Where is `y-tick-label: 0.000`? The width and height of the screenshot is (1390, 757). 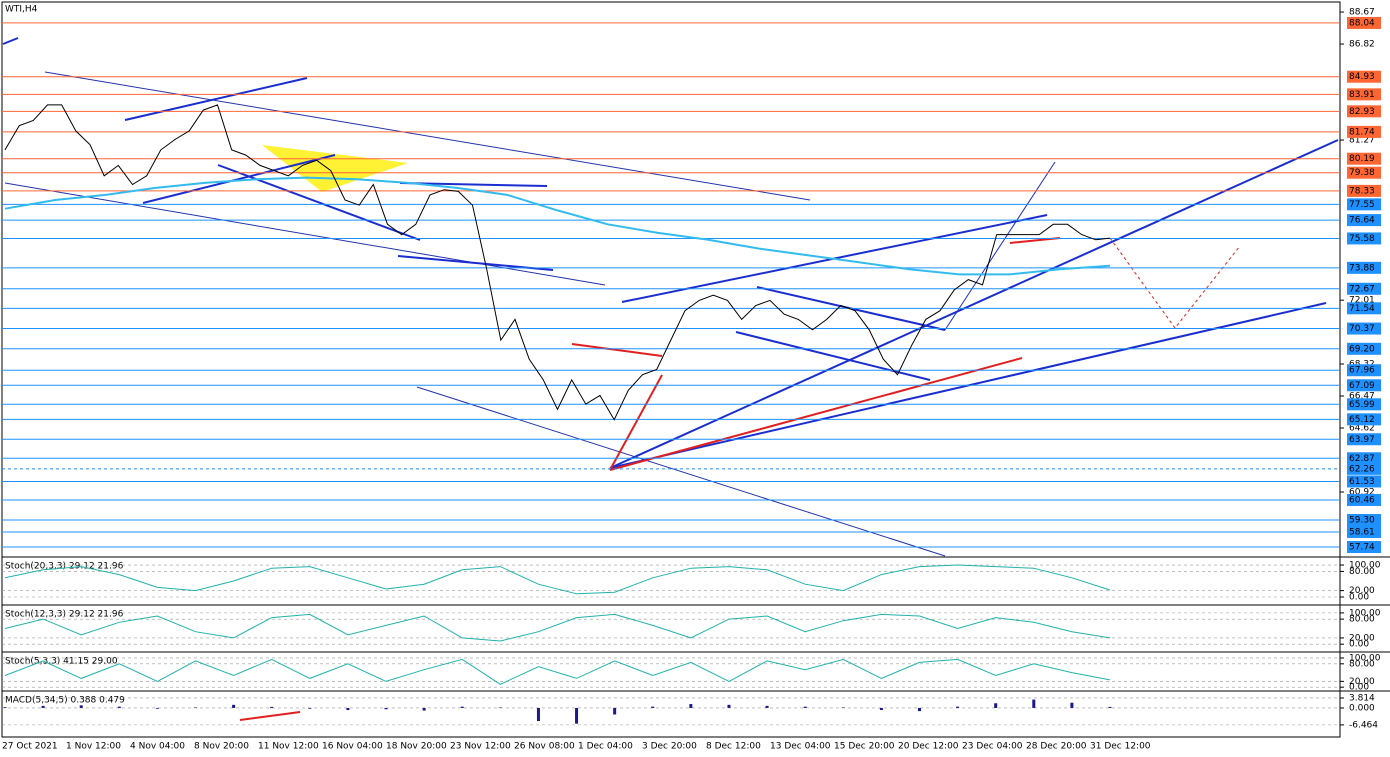
y-tick-label: 0.000 is located at coordinates (1362, 708).